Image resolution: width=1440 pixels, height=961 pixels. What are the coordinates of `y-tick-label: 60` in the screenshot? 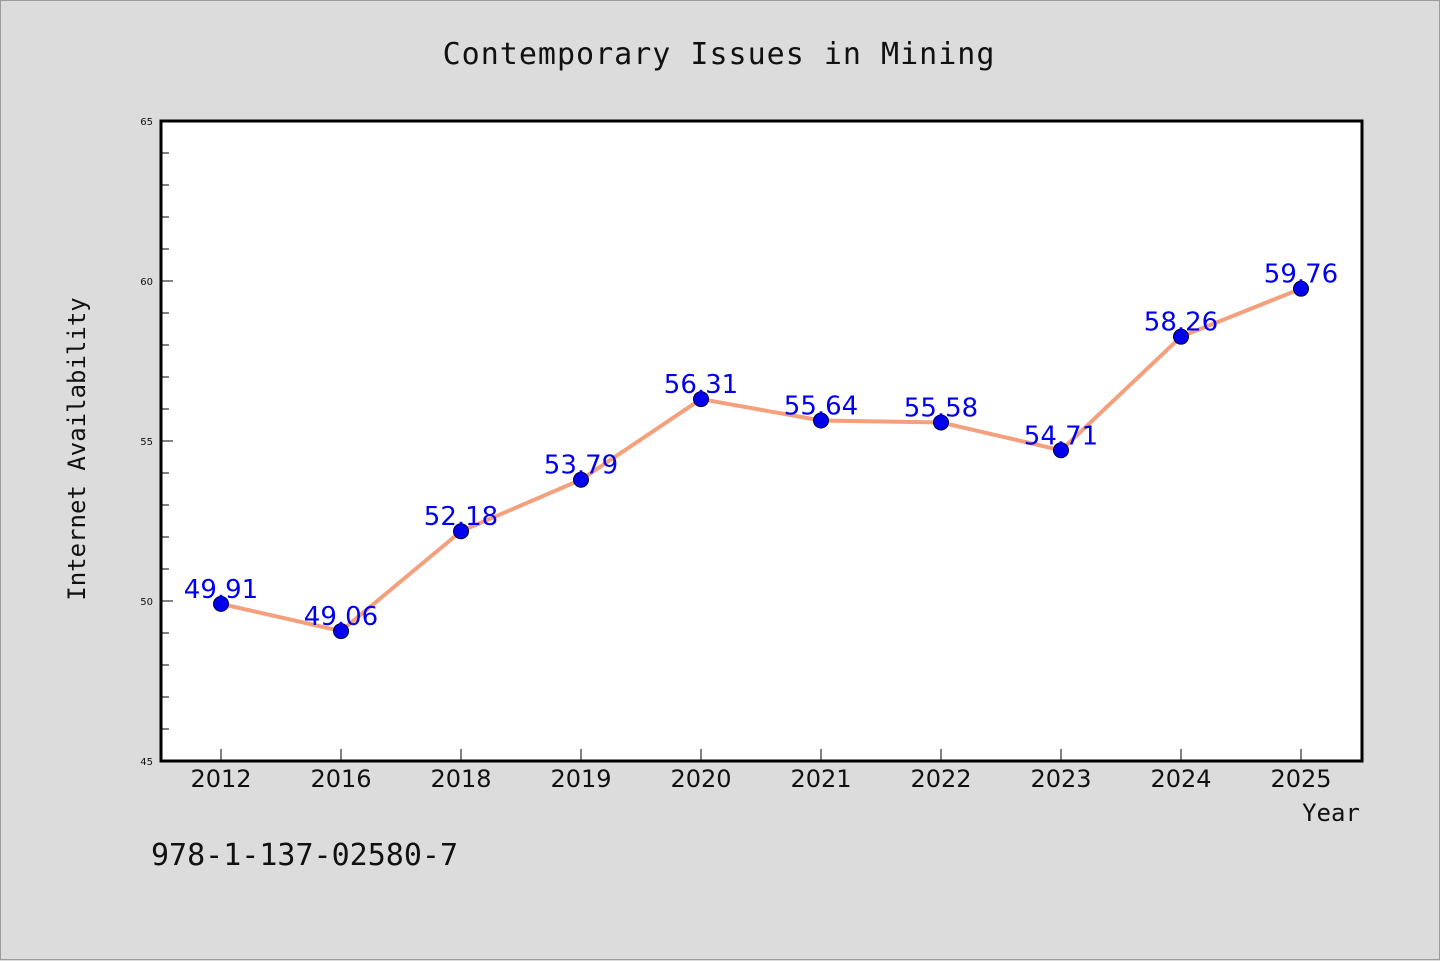 It's located at (146, 282).